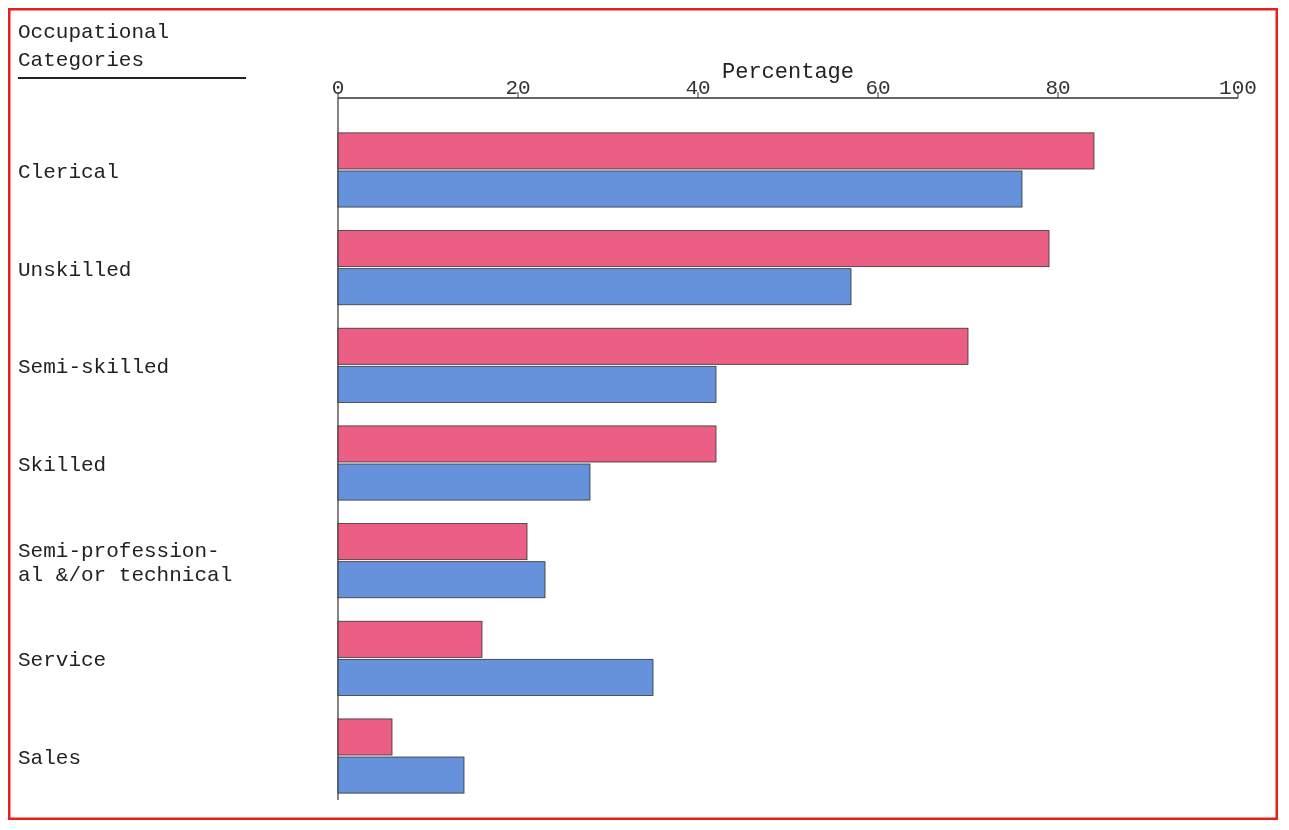 Image resolution: width=1289 pixels, height=830 pixels. What do you see at coordinates (518, 88) in the screenshot?
I see `x-tick-label: 20` at bounding box center [518, 88].